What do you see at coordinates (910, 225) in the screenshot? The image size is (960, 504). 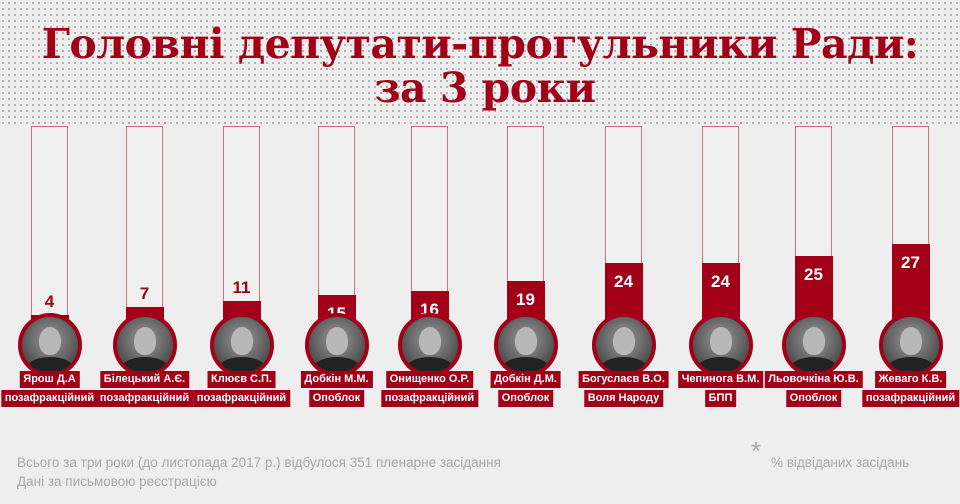 I see `bar-outline: 27` at bounding box center [910, 225].